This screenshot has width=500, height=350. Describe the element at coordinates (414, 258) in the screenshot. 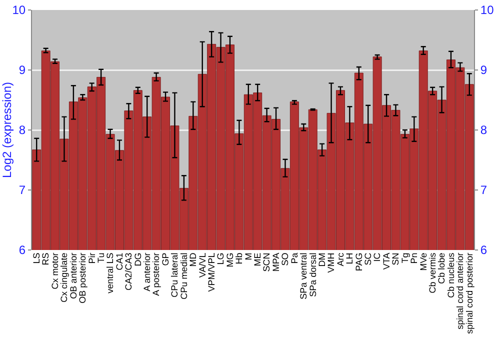

I see `x-tick-label: Pn` at that location.